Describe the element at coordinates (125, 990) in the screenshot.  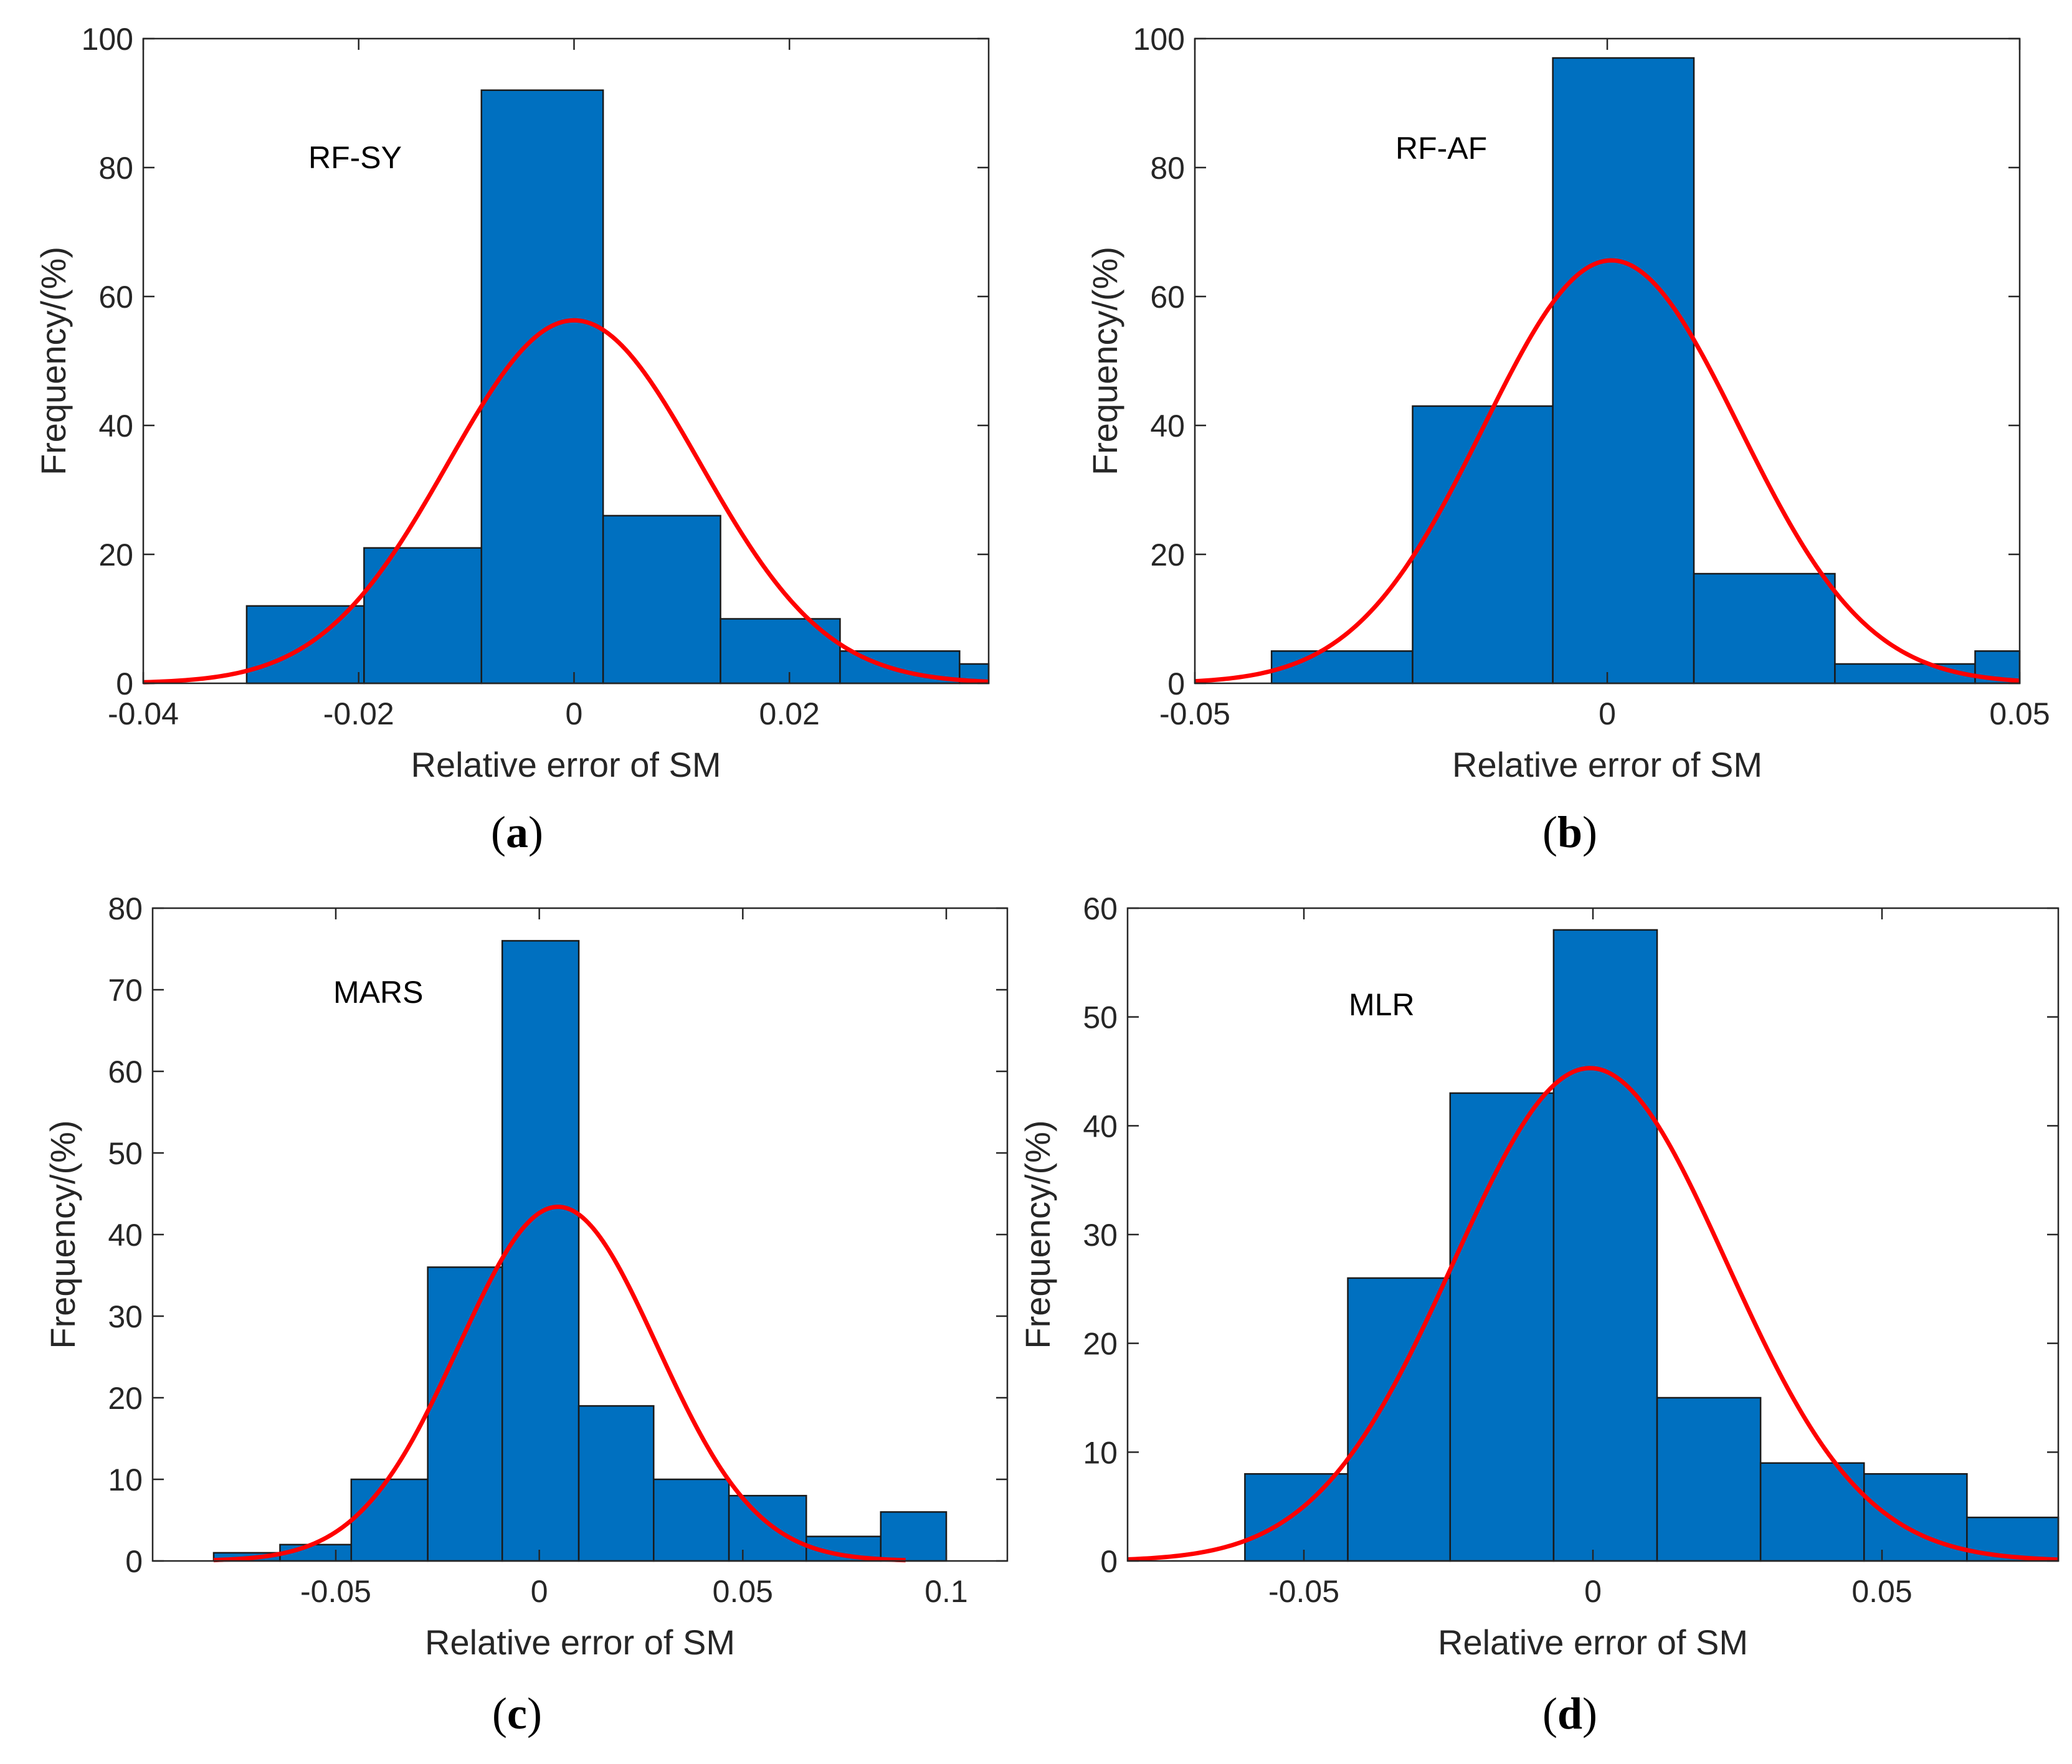
I see `y-tick-label: 70` at that location.